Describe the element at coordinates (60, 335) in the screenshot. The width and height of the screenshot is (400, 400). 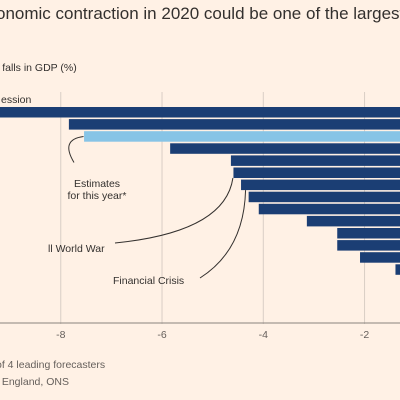
I see `x-tick-label-0: -8` at that location.